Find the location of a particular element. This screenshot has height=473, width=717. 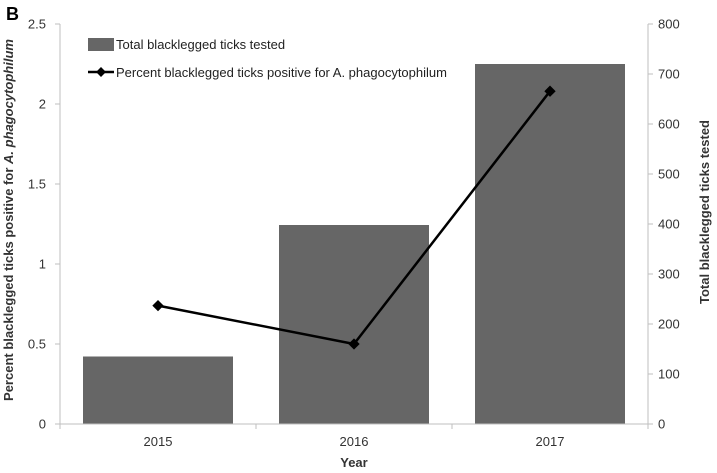

right-tick-label: 600 is located at coordinates (669, 124).